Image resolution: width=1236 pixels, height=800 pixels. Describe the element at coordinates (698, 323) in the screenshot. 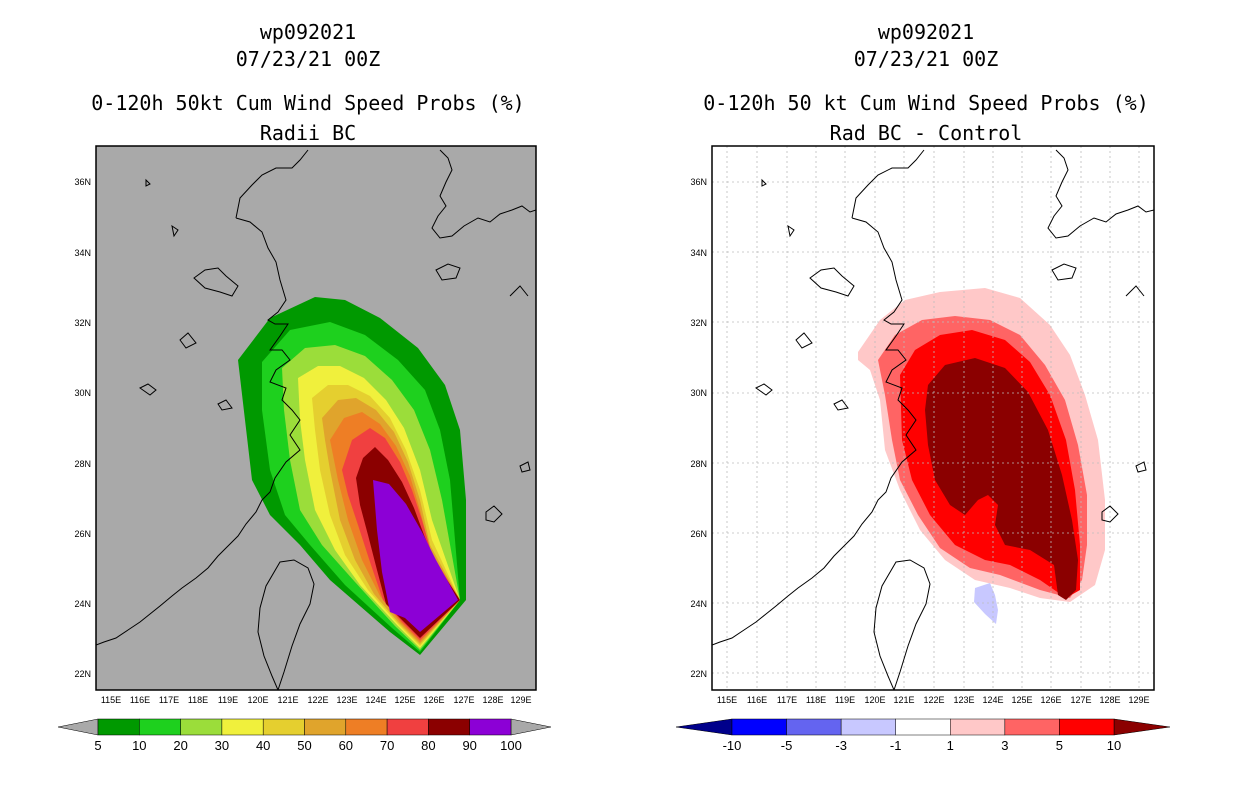

I see `right-lat-label: 32N` at that location.